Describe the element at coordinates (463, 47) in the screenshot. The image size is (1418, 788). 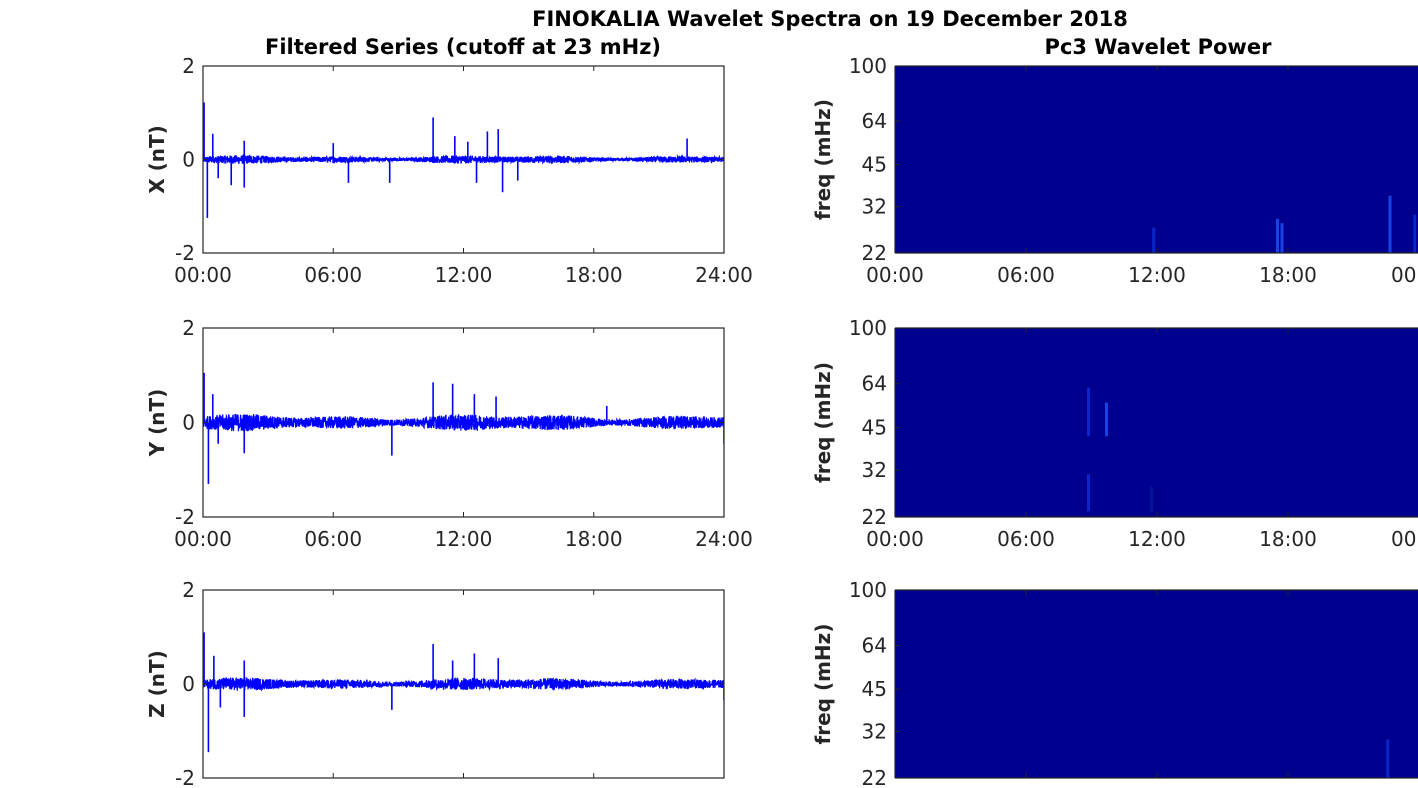
I see `left-column-title: Filtered Series (cutoff at 23 mHz)` at that location.